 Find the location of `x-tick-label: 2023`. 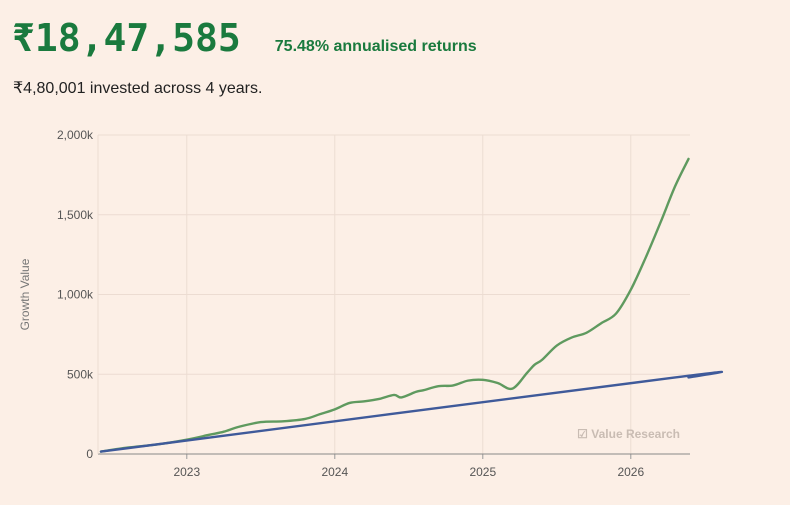

x-tick-label: 2023 is located at coordinates (186, 472).